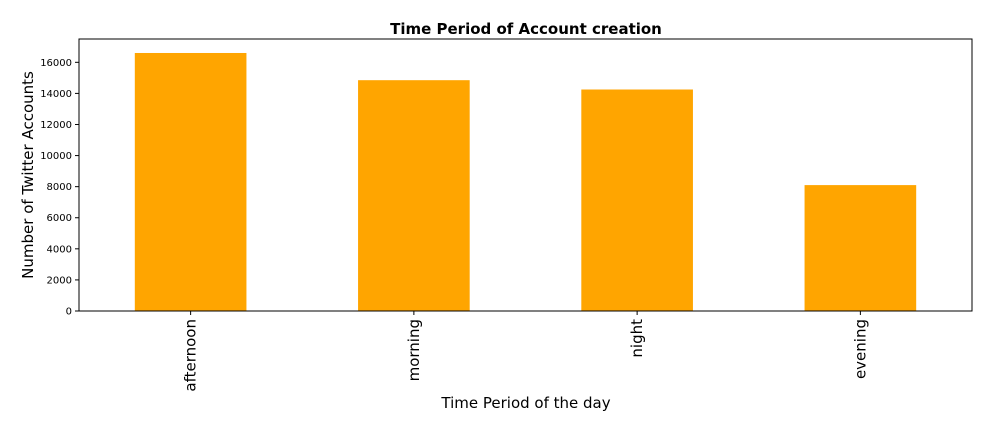  Describe the element at coordinates (56, 63) in the screenshot. I see `ytick-label: 16000` at that location.